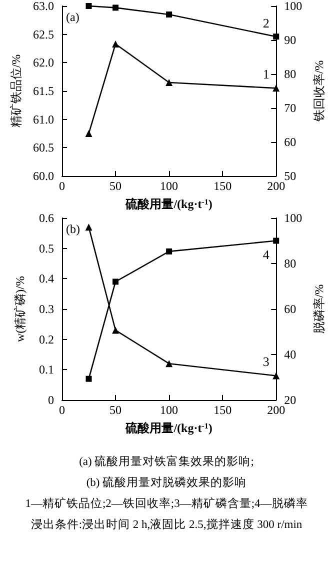 The height and width of the screenshot is (563, 333). Describe the element at coordinates (166, 482) in the screenshot. I see `text: (b) 硫酸用量对脱磷效果的影响` at that location.